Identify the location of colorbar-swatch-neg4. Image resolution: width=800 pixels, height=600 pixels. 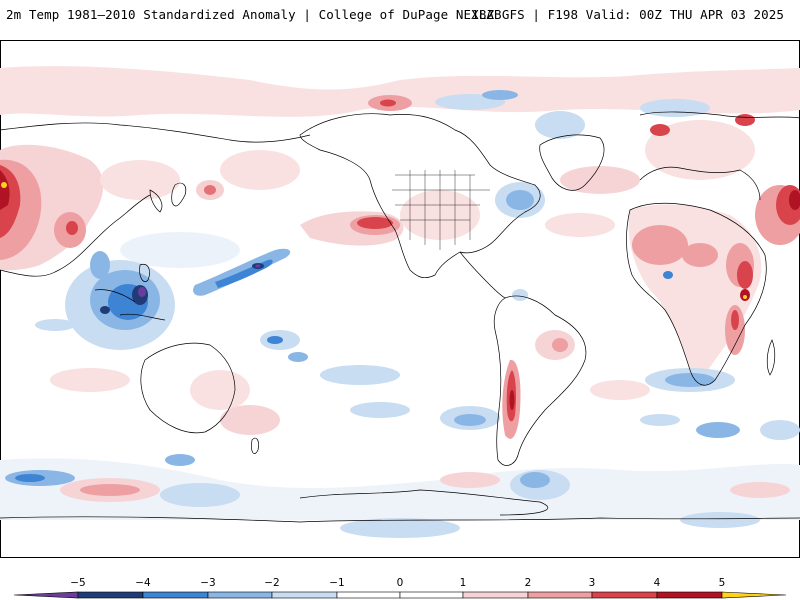
(110, 595).